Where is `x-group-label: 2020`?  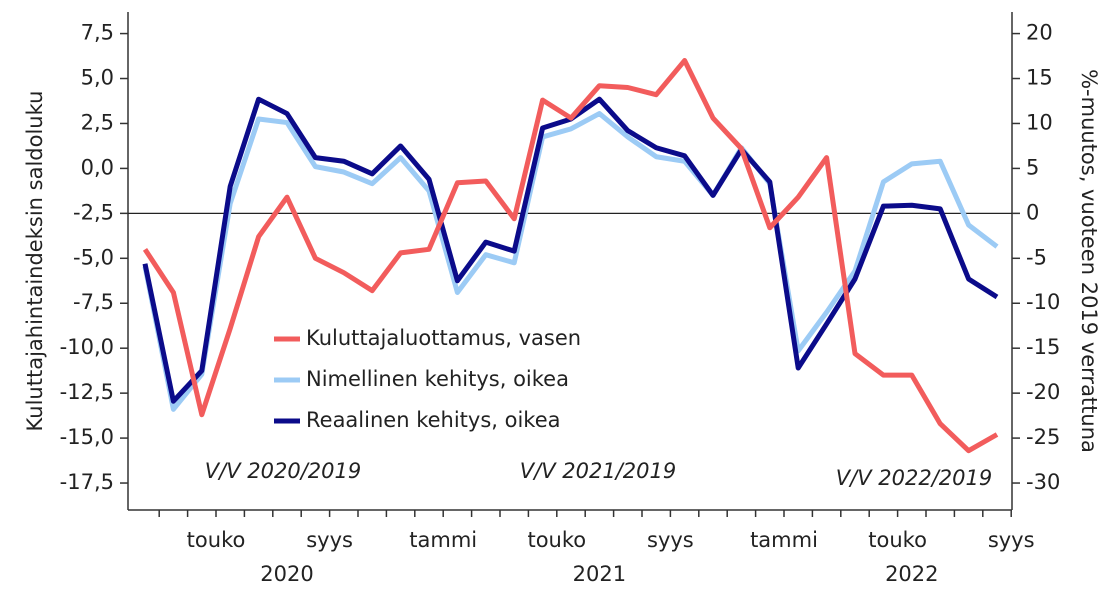 x-group-label: 2020 is located at coordinates (286, 574).